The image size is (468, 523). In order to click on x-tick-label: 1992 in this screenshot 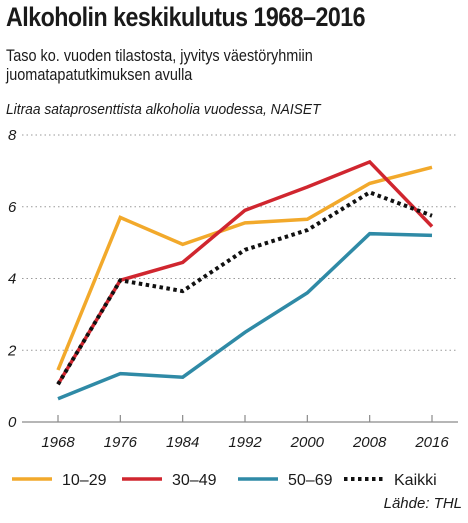, I will do `click(245, 442)`.